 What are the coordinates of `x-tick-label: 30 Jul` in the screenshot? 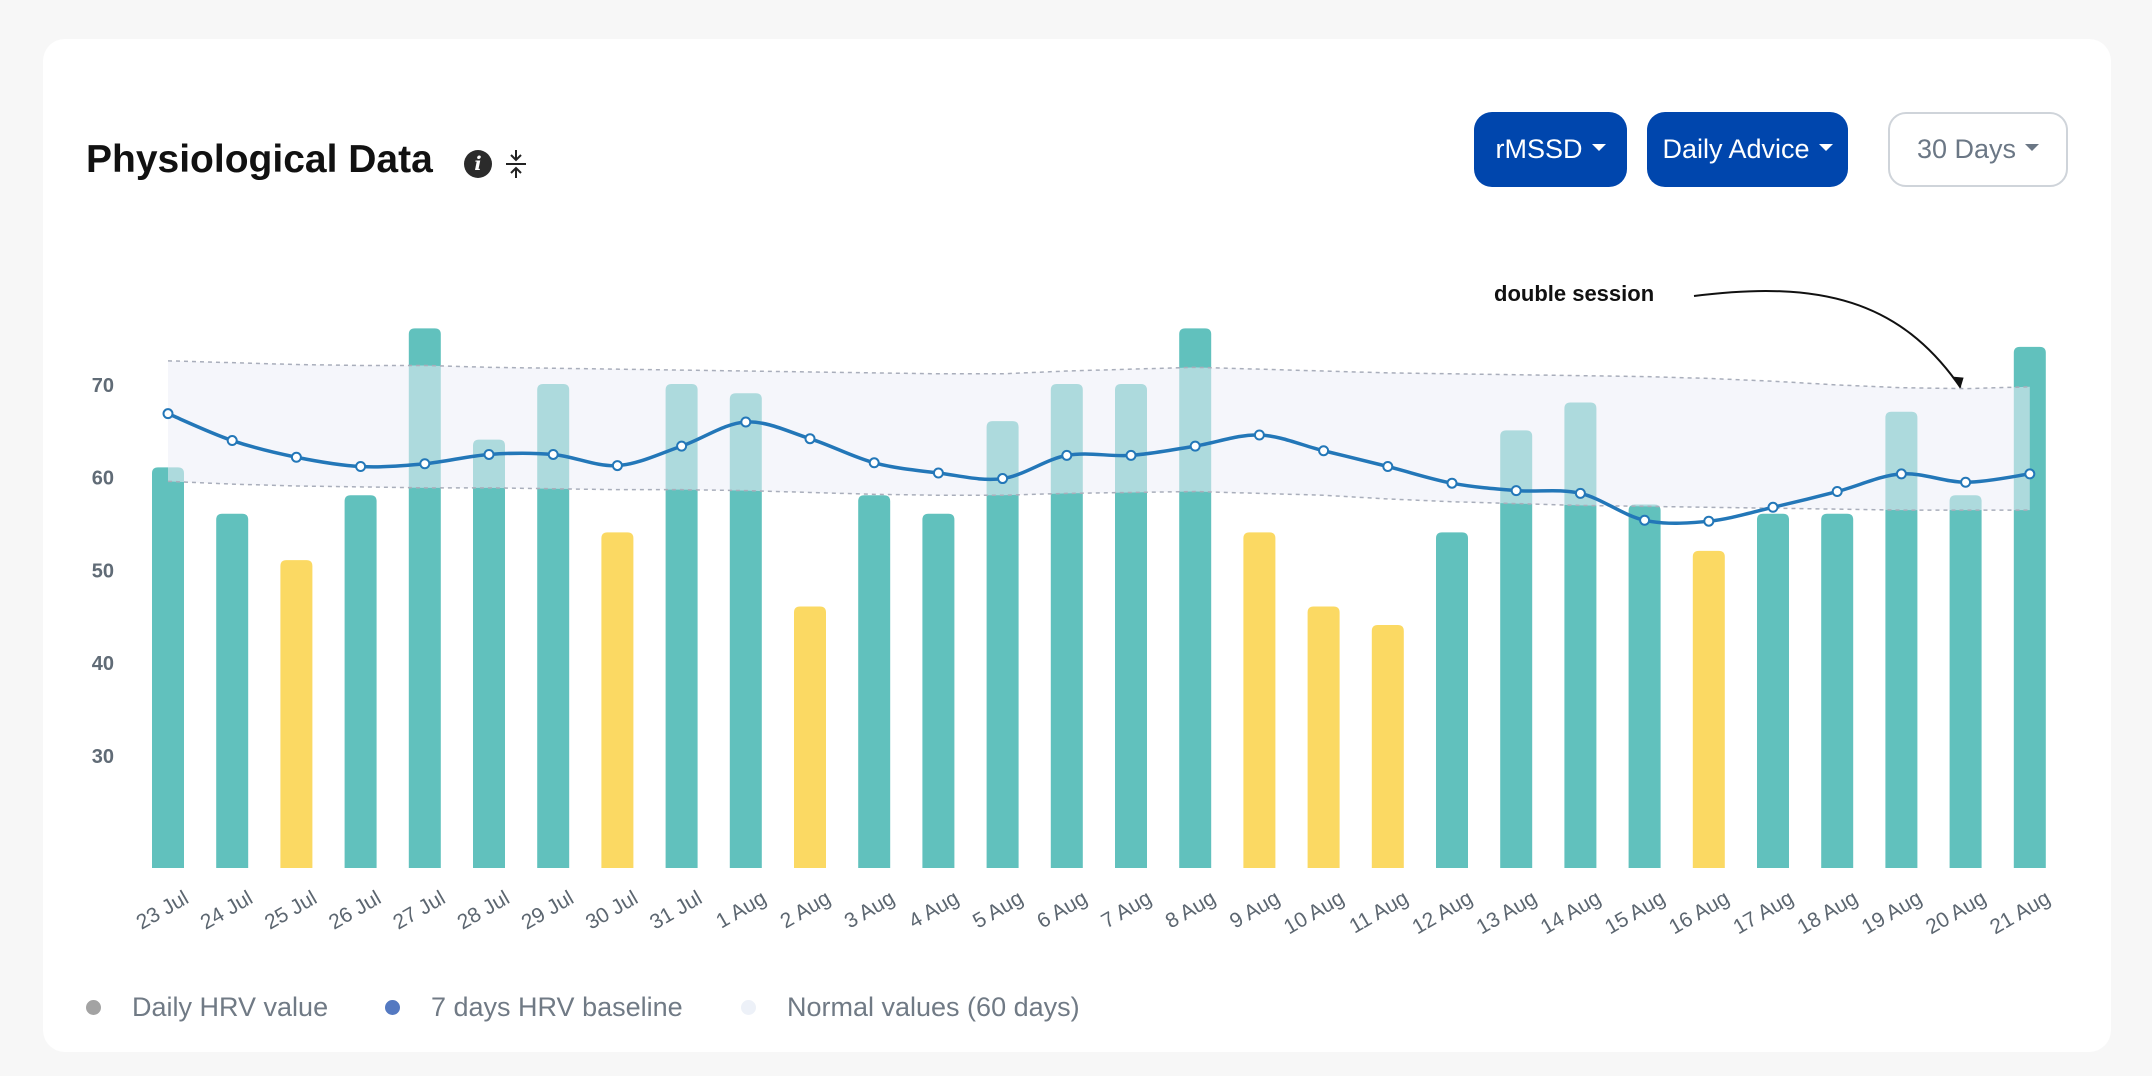 It's located at (612, 910).